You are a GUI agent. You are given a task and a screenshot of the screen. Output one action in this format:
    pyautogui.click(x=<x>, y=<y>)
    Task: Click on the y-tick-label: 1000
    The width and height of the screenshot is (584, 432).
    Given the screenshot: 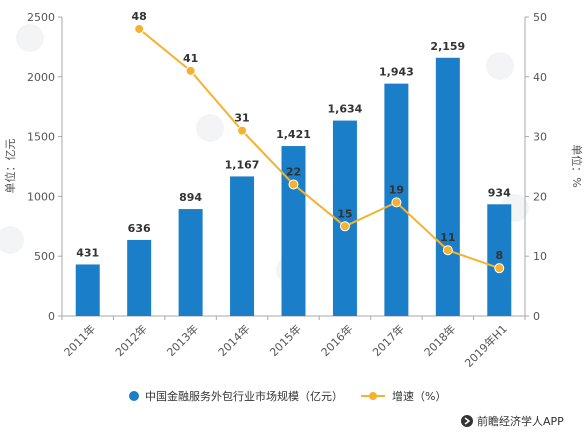 What is the action you would take?
    pyautogui.click(x=41, y=196)
    